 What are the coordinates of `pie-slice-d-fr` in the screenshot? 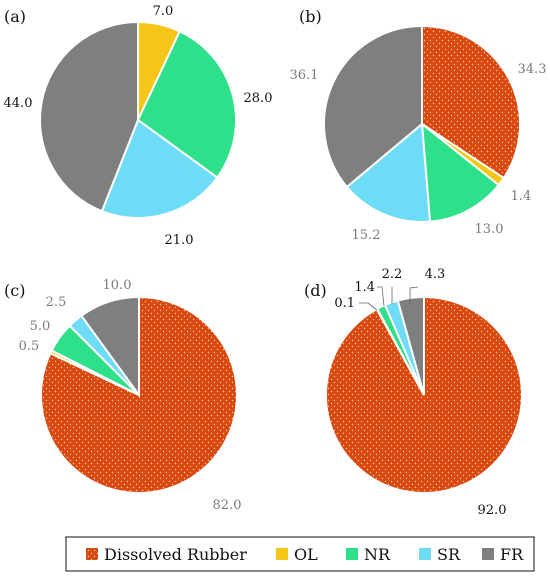 It's located at (410, 345).